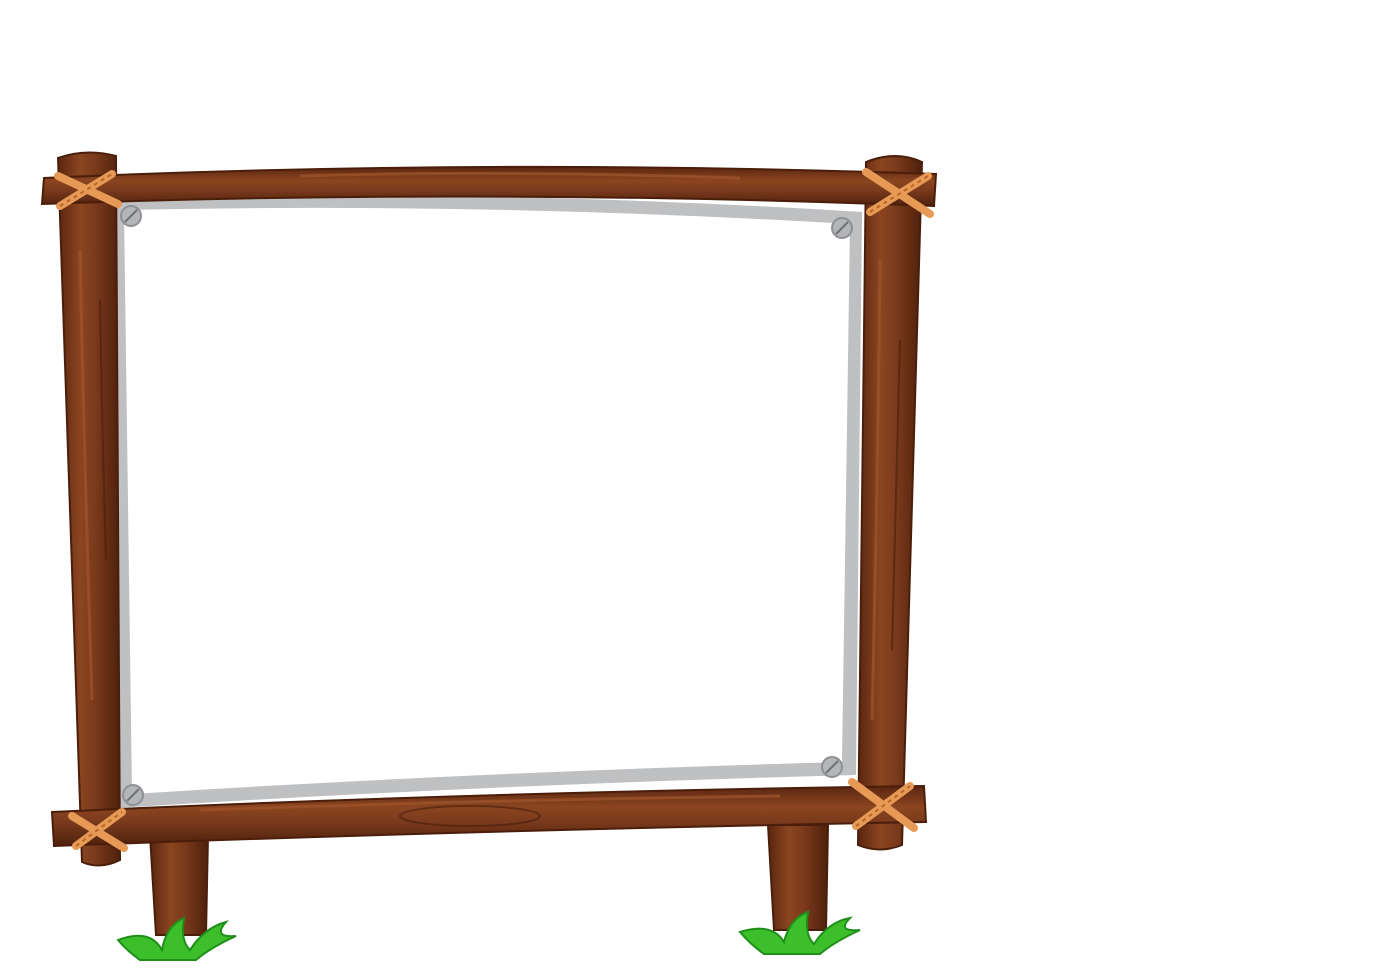 The image size is (1384, 976). Describe the element at coordinates (89, 509) in the screenshot. I see `left-frame-log` at that location.